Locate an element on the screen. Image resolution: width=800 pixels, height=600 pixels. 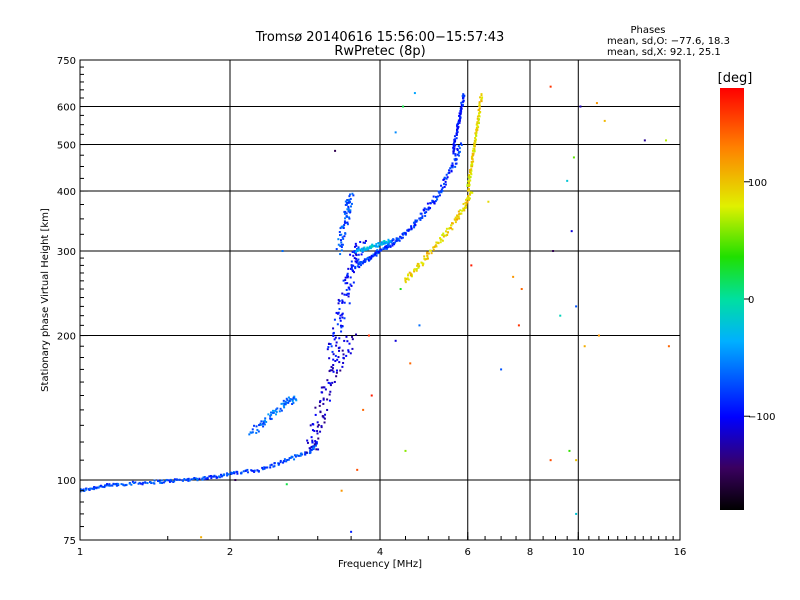
x-axis-ticks: 1 2 4 6 8 10 16 is located at coordinates (382, 545).